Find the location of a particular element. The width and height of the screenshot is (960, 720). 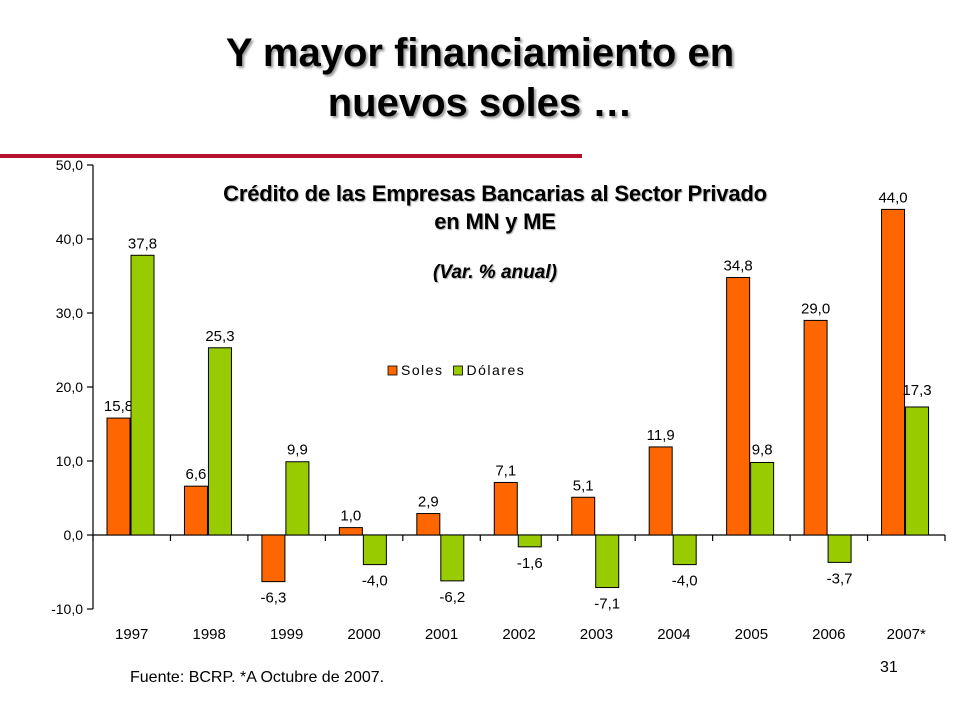

data-label: 1,0 is located at coordinates (350, 516).